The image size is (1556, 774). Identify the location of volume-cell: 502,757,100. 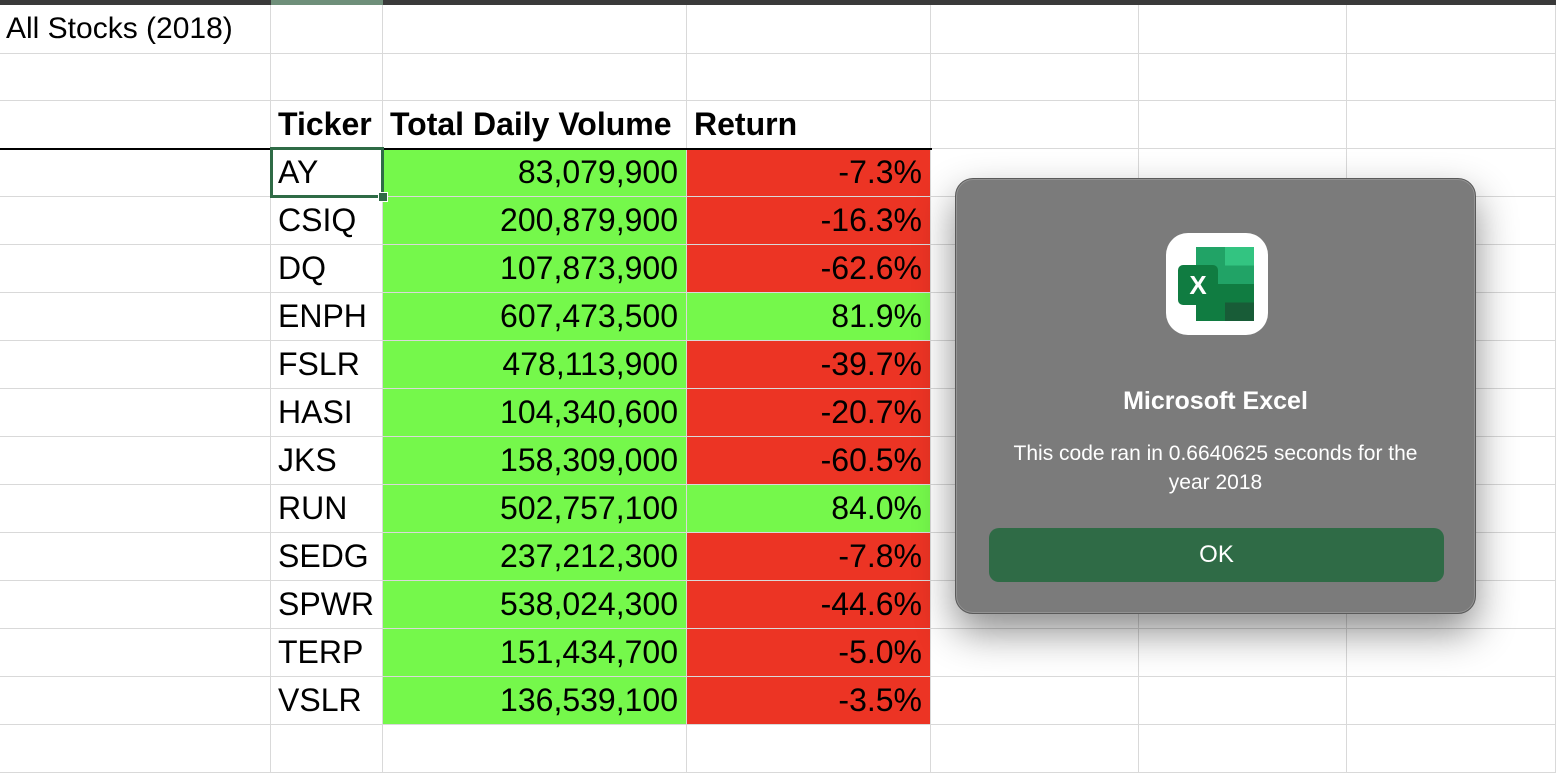
(535, 509).